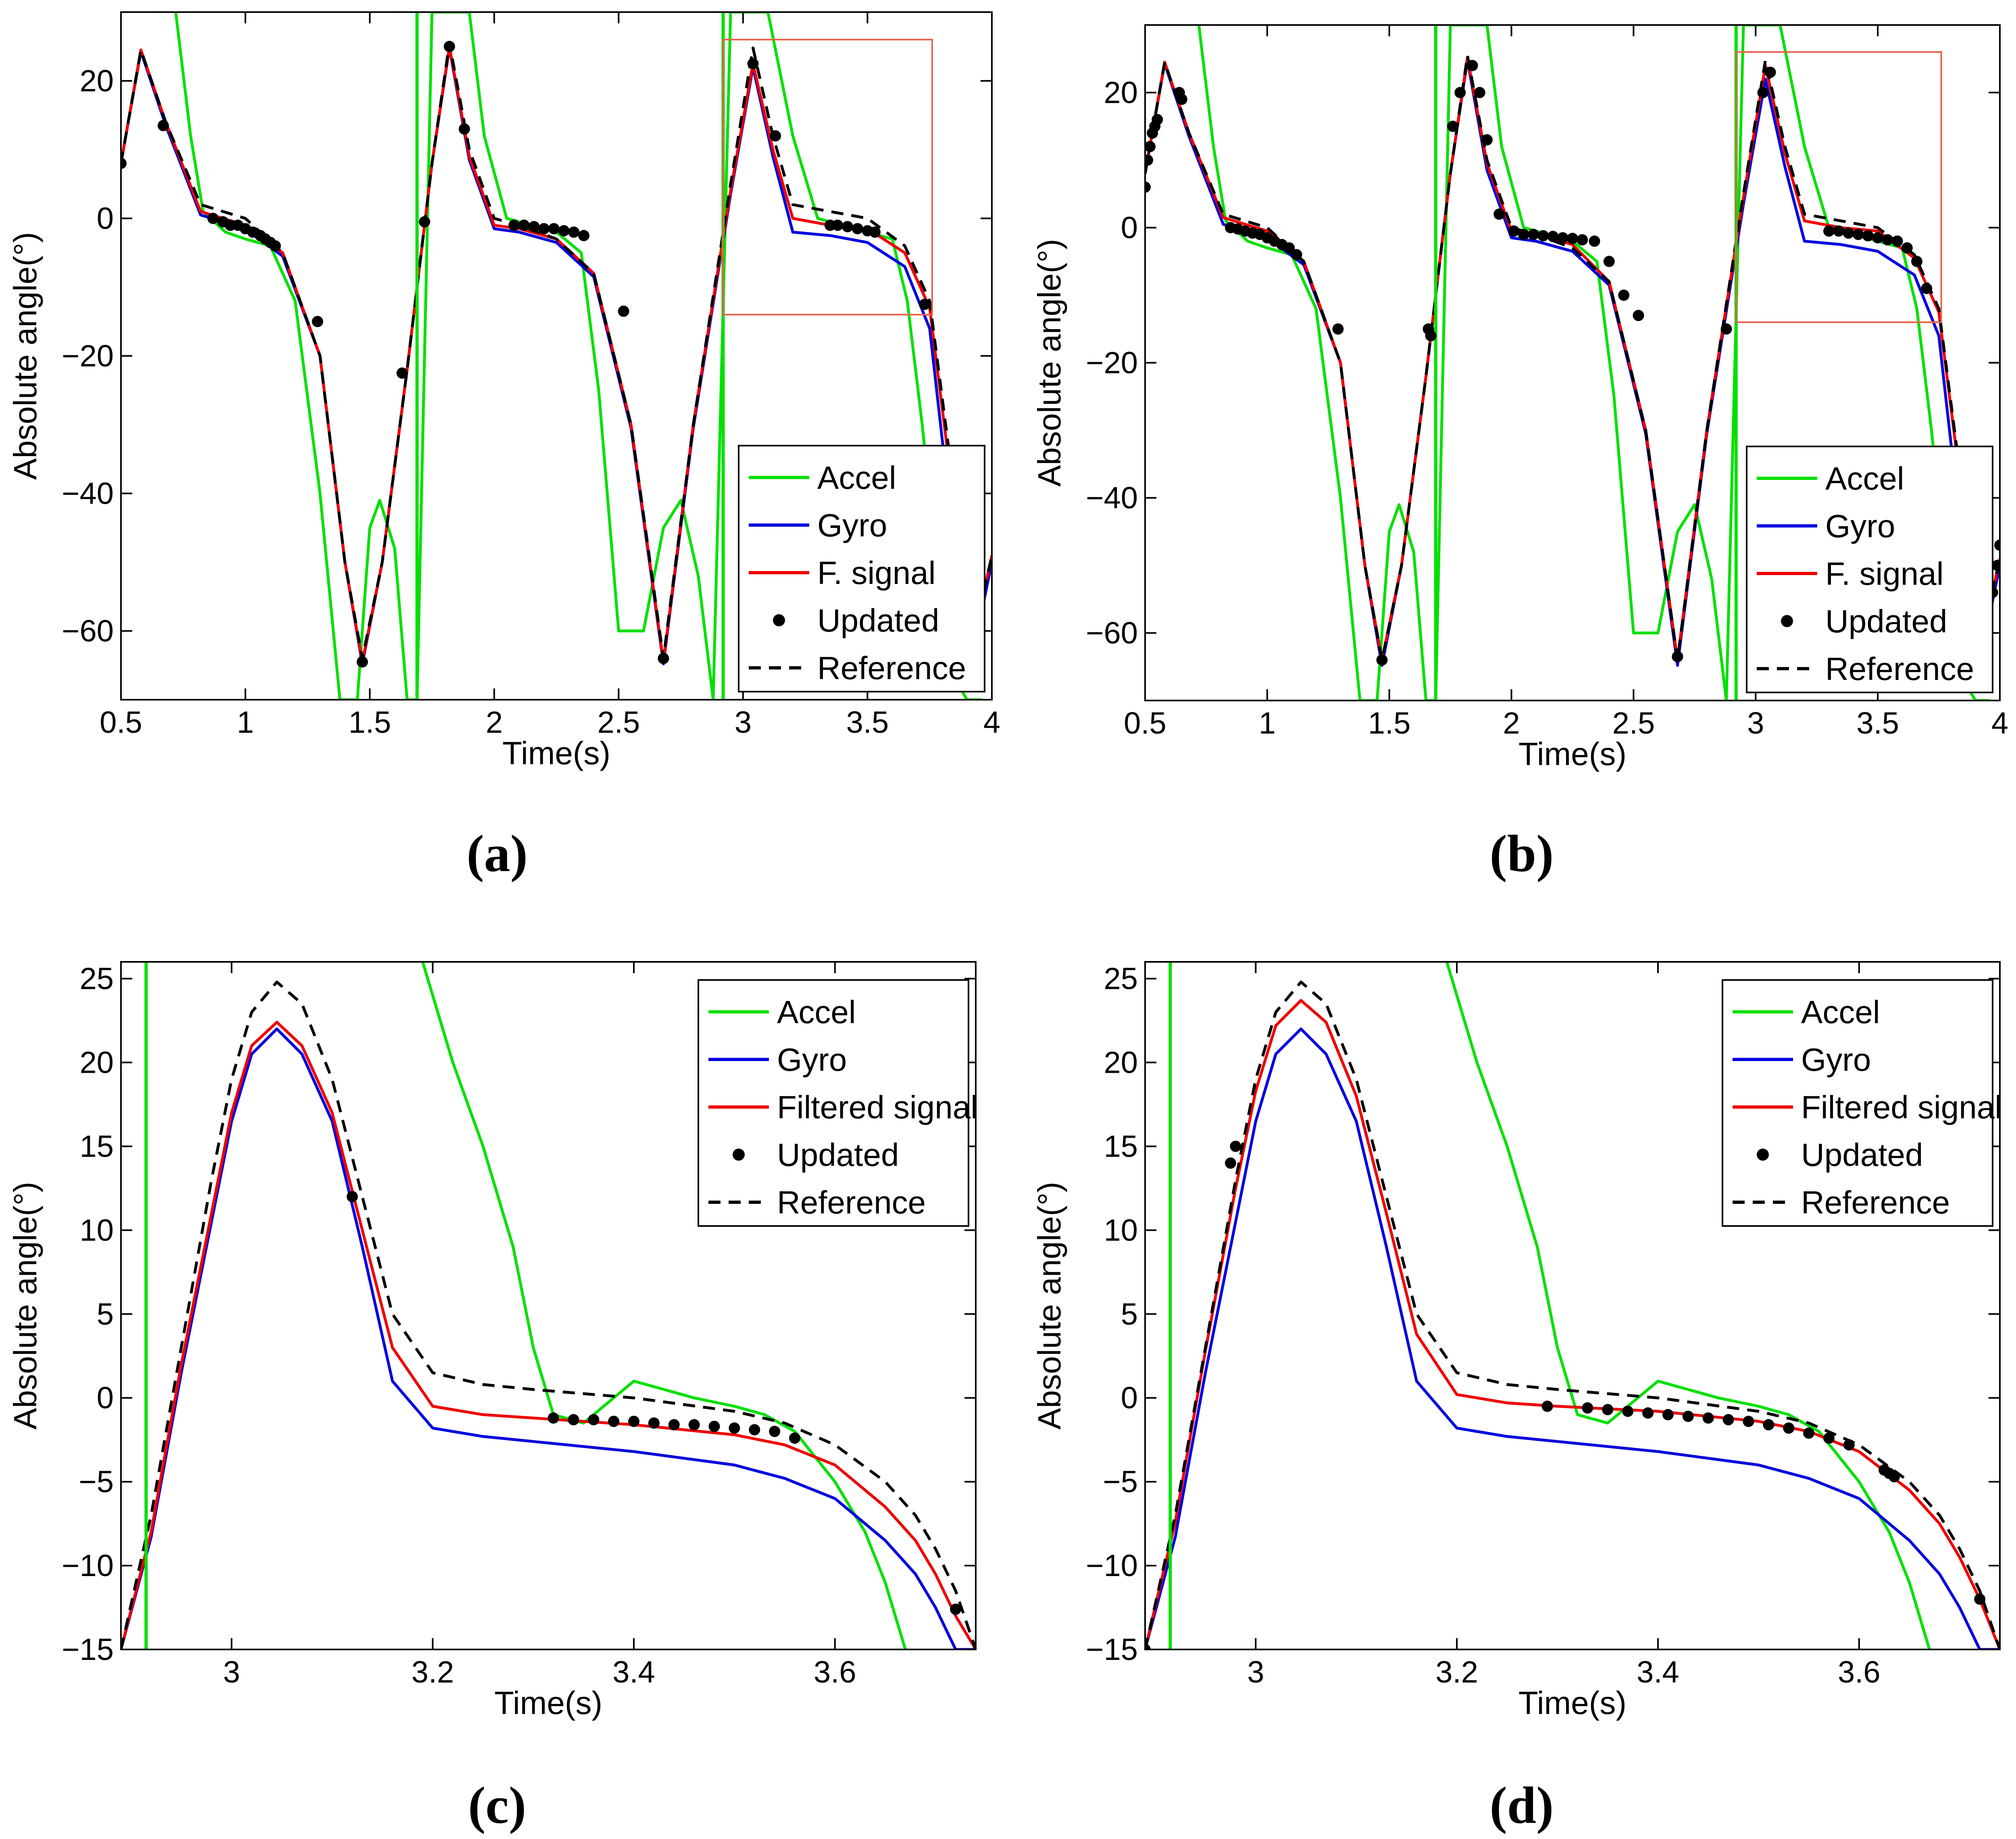  Describe the element at coordinates (1121, 1230) in the screenshot. I see `y-tick-label: 10` at that location.